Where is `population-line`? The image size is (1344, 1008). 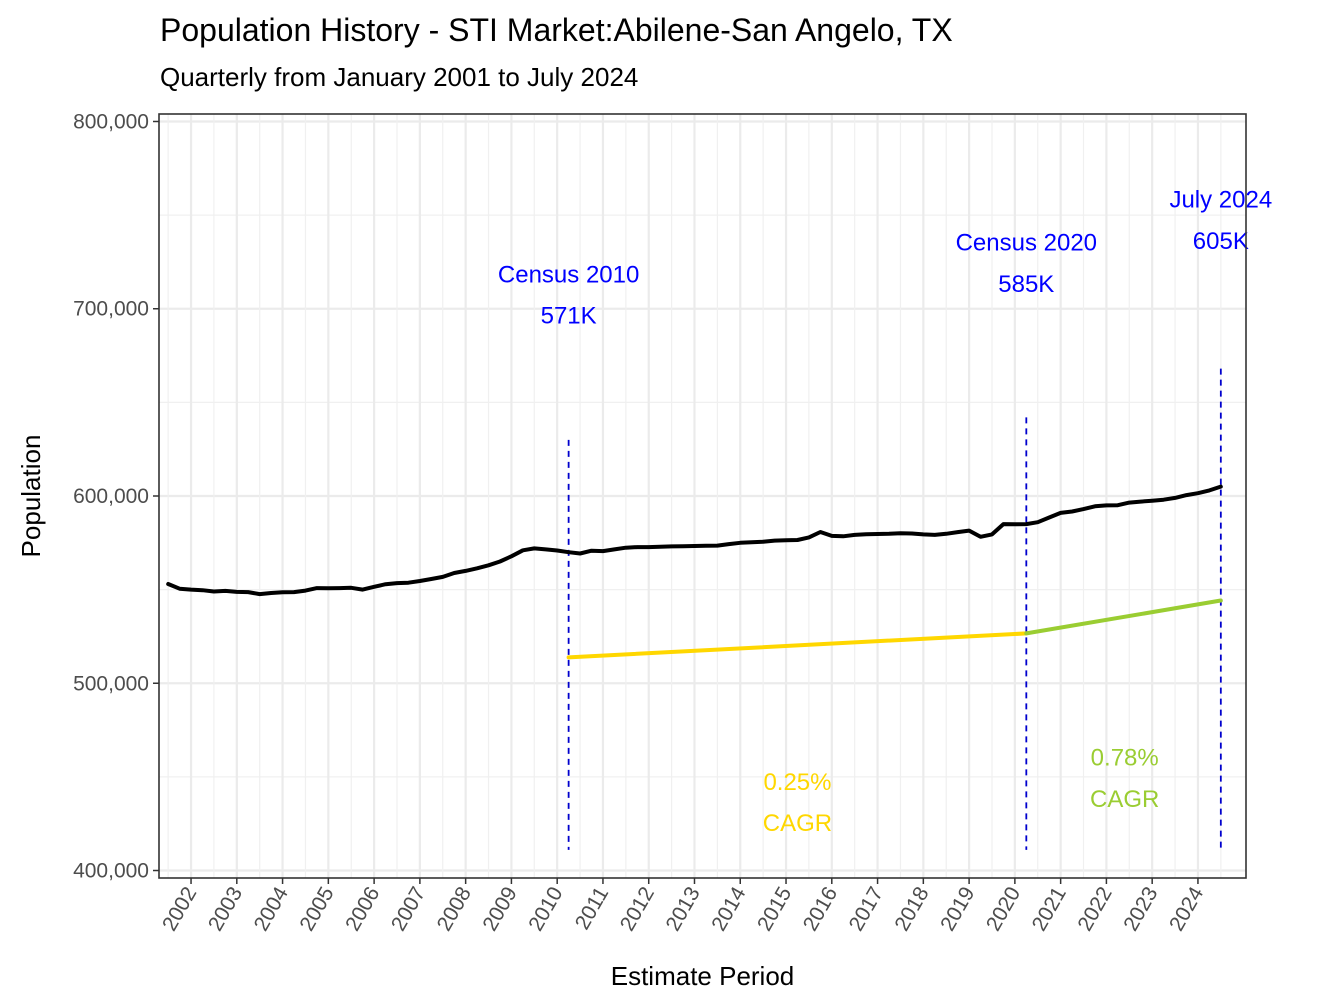 population-line is located at coordinates (694, 540).